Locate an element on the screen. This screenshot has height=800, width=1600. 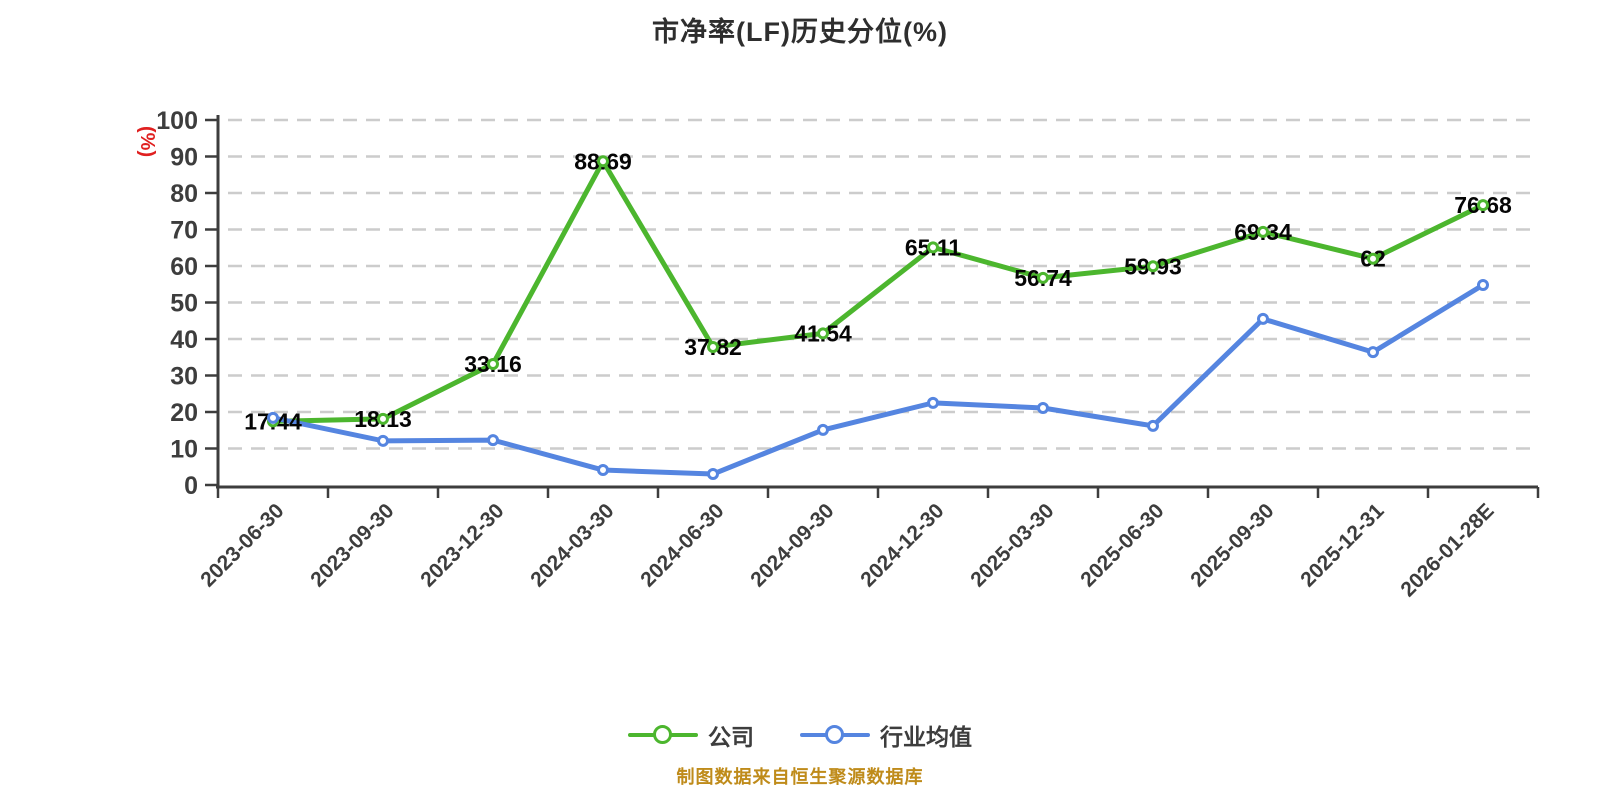
legend-item-industry-average: 行业均值 is located at coordinates (886, 735).